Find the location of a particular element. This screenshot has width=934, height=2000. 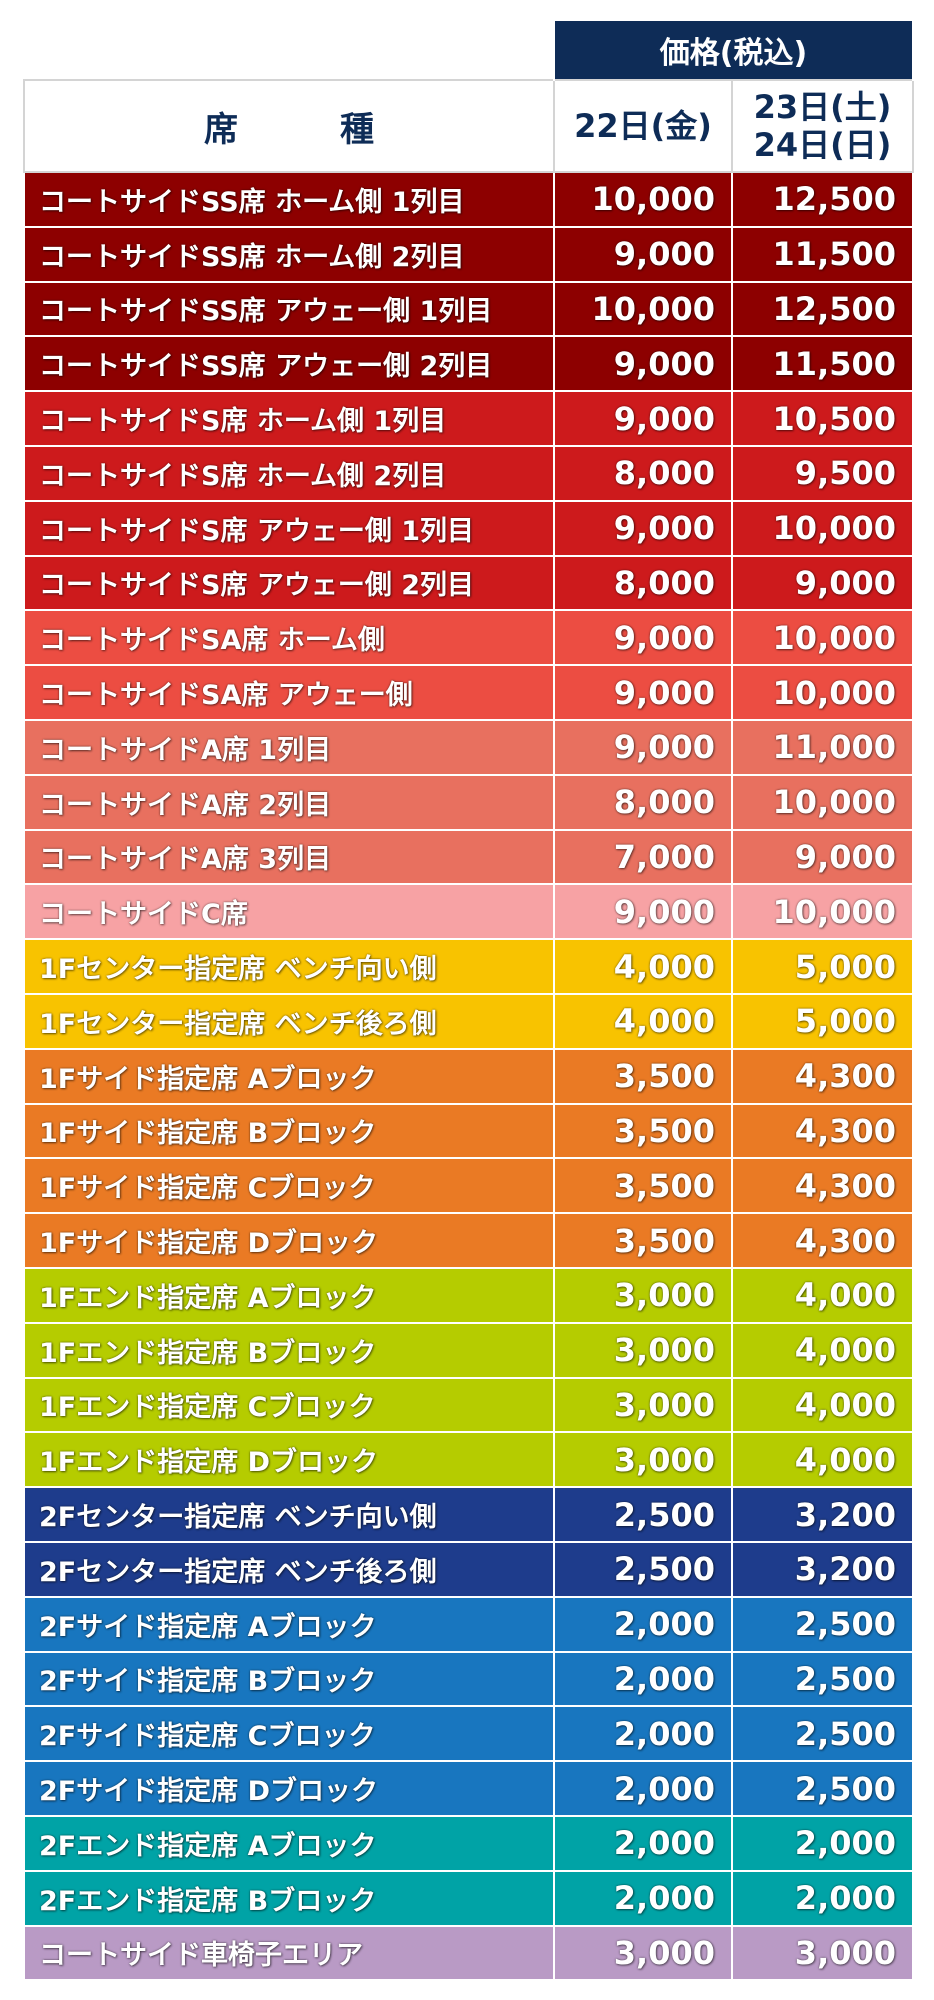

day1-header: 22日(金) is located at coordinates (643, 126).